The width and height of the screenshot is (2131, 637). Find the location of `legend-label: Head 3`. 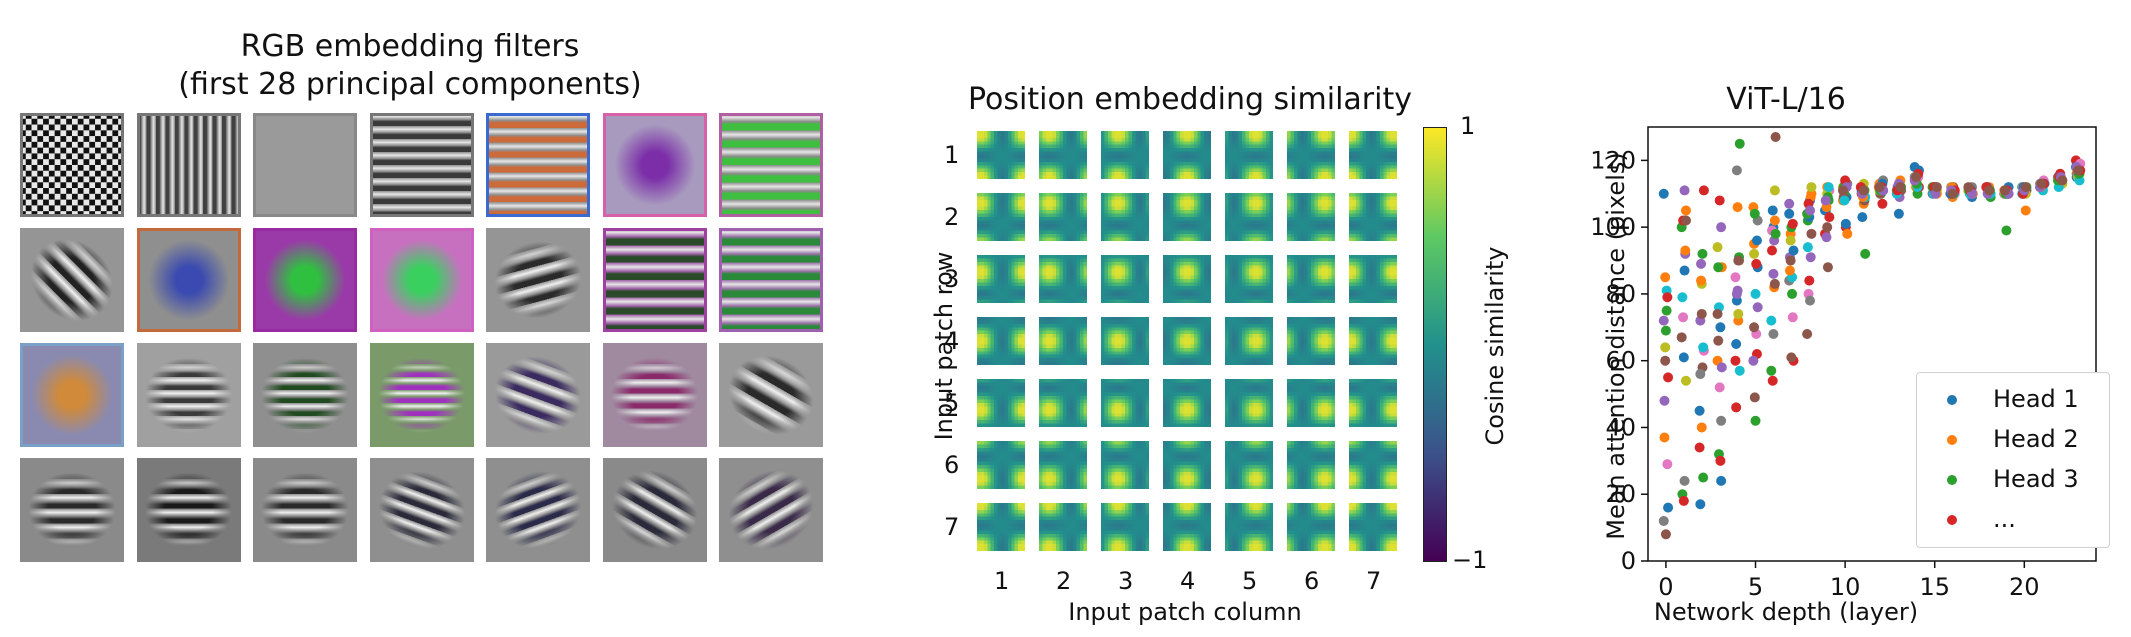

legend-label: Head 3 is located at coordinates (2036, 479).